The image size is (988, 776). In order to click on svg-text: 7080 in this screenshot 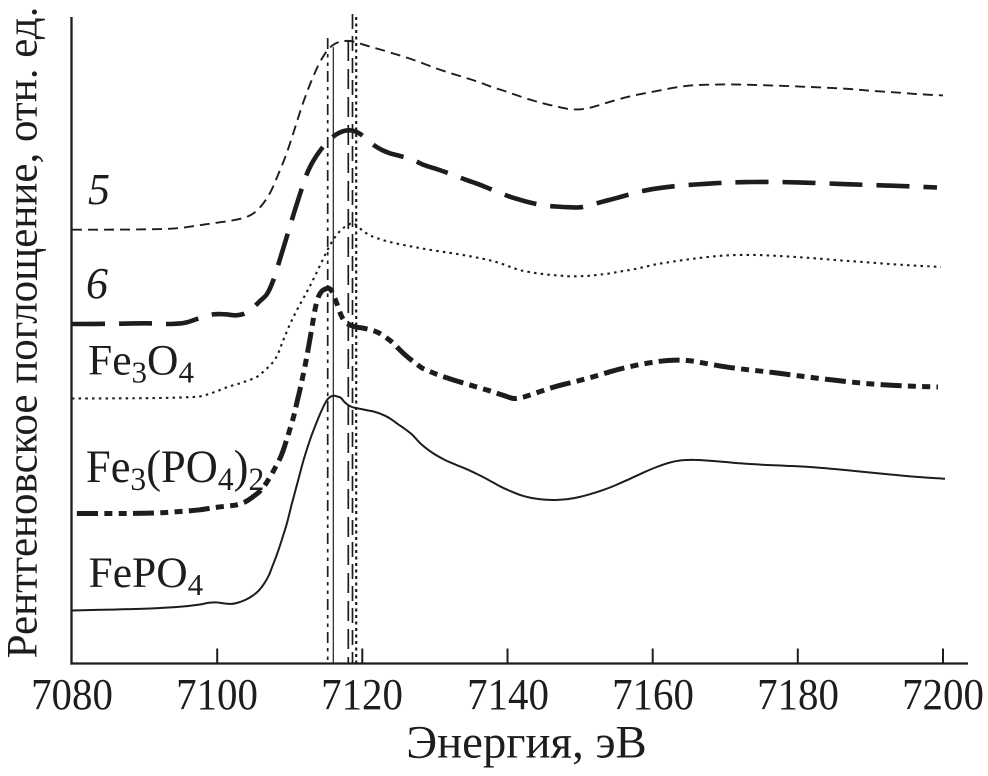, I will do `click(72, 695)`.